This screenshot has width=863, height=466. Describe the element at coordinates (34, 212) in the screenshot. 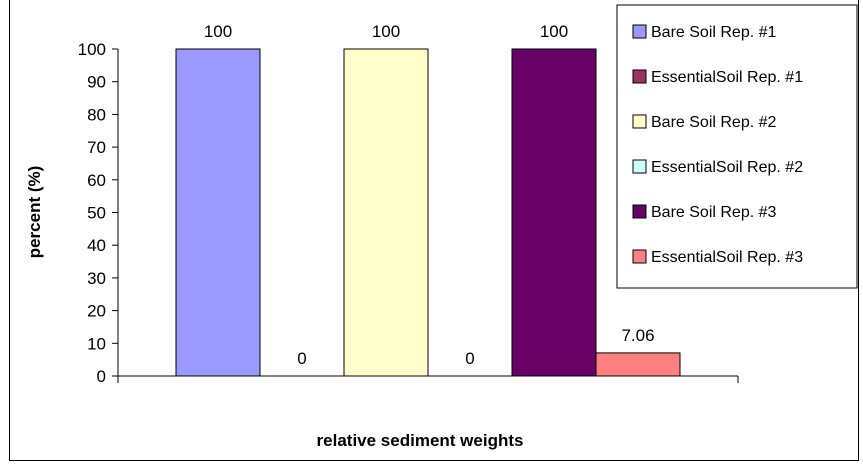

I see `y-axis-title: percent (%)` at that location.